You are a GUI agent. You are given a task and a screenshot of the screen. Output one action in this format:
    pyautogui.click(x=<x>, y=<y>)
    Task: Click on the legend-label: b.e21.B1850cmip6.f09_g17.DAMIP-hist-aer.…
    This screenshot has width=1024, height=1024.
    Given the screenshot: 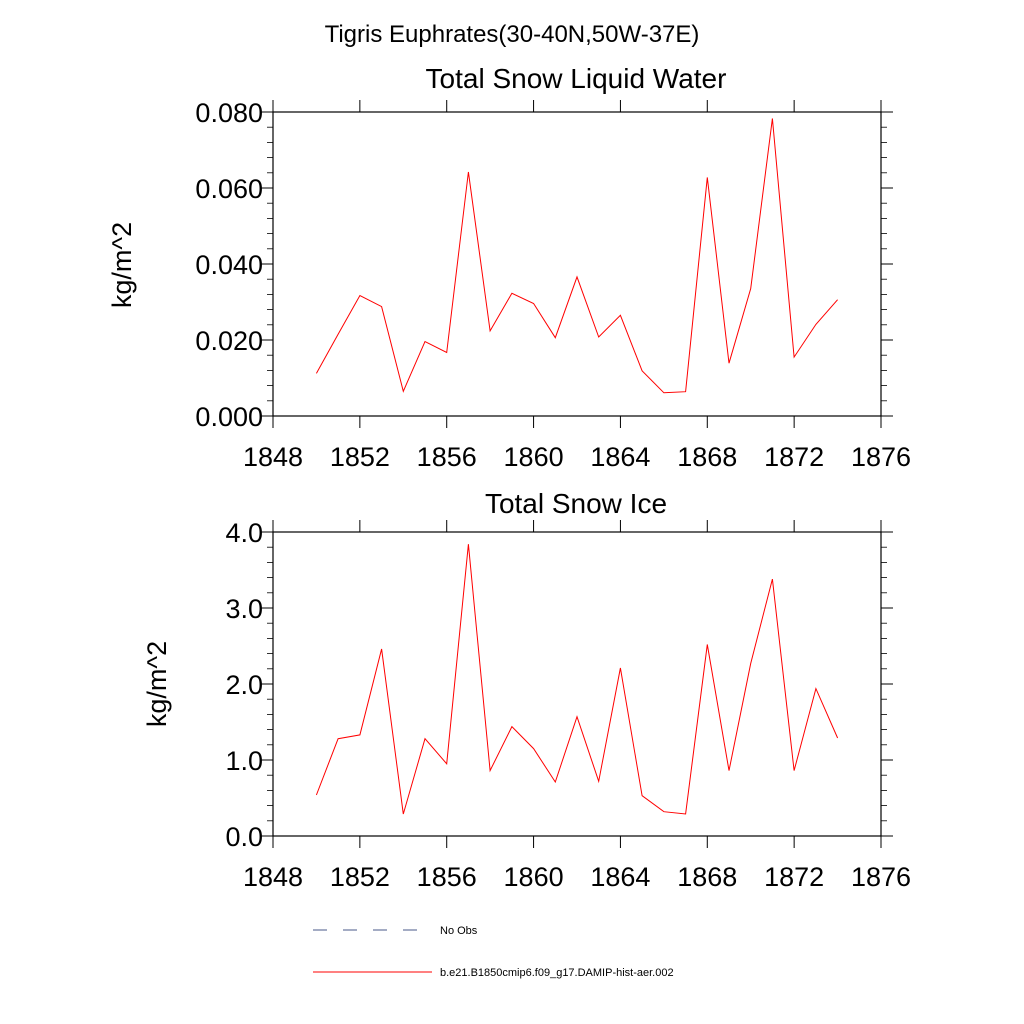 What is the action you would take?
    pyautogui.click(x=557, y=973)
    